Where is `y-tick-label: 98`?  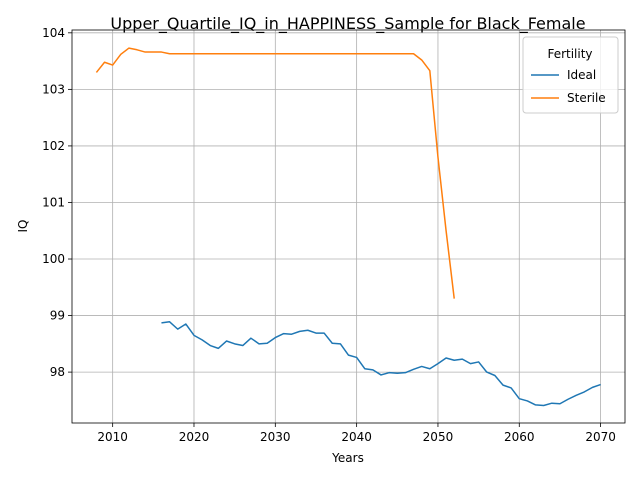
y-tick-label: 98 is located at coordinates (57, 372).